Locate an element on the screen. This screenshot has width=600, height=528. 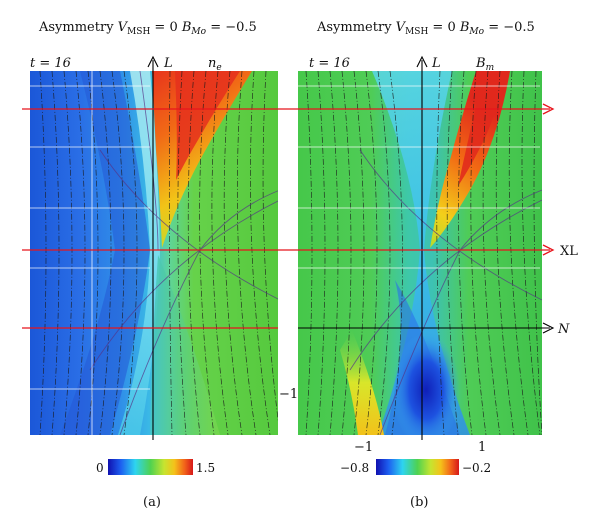
panel-a-blue-band is located at coordinates (105, 253).